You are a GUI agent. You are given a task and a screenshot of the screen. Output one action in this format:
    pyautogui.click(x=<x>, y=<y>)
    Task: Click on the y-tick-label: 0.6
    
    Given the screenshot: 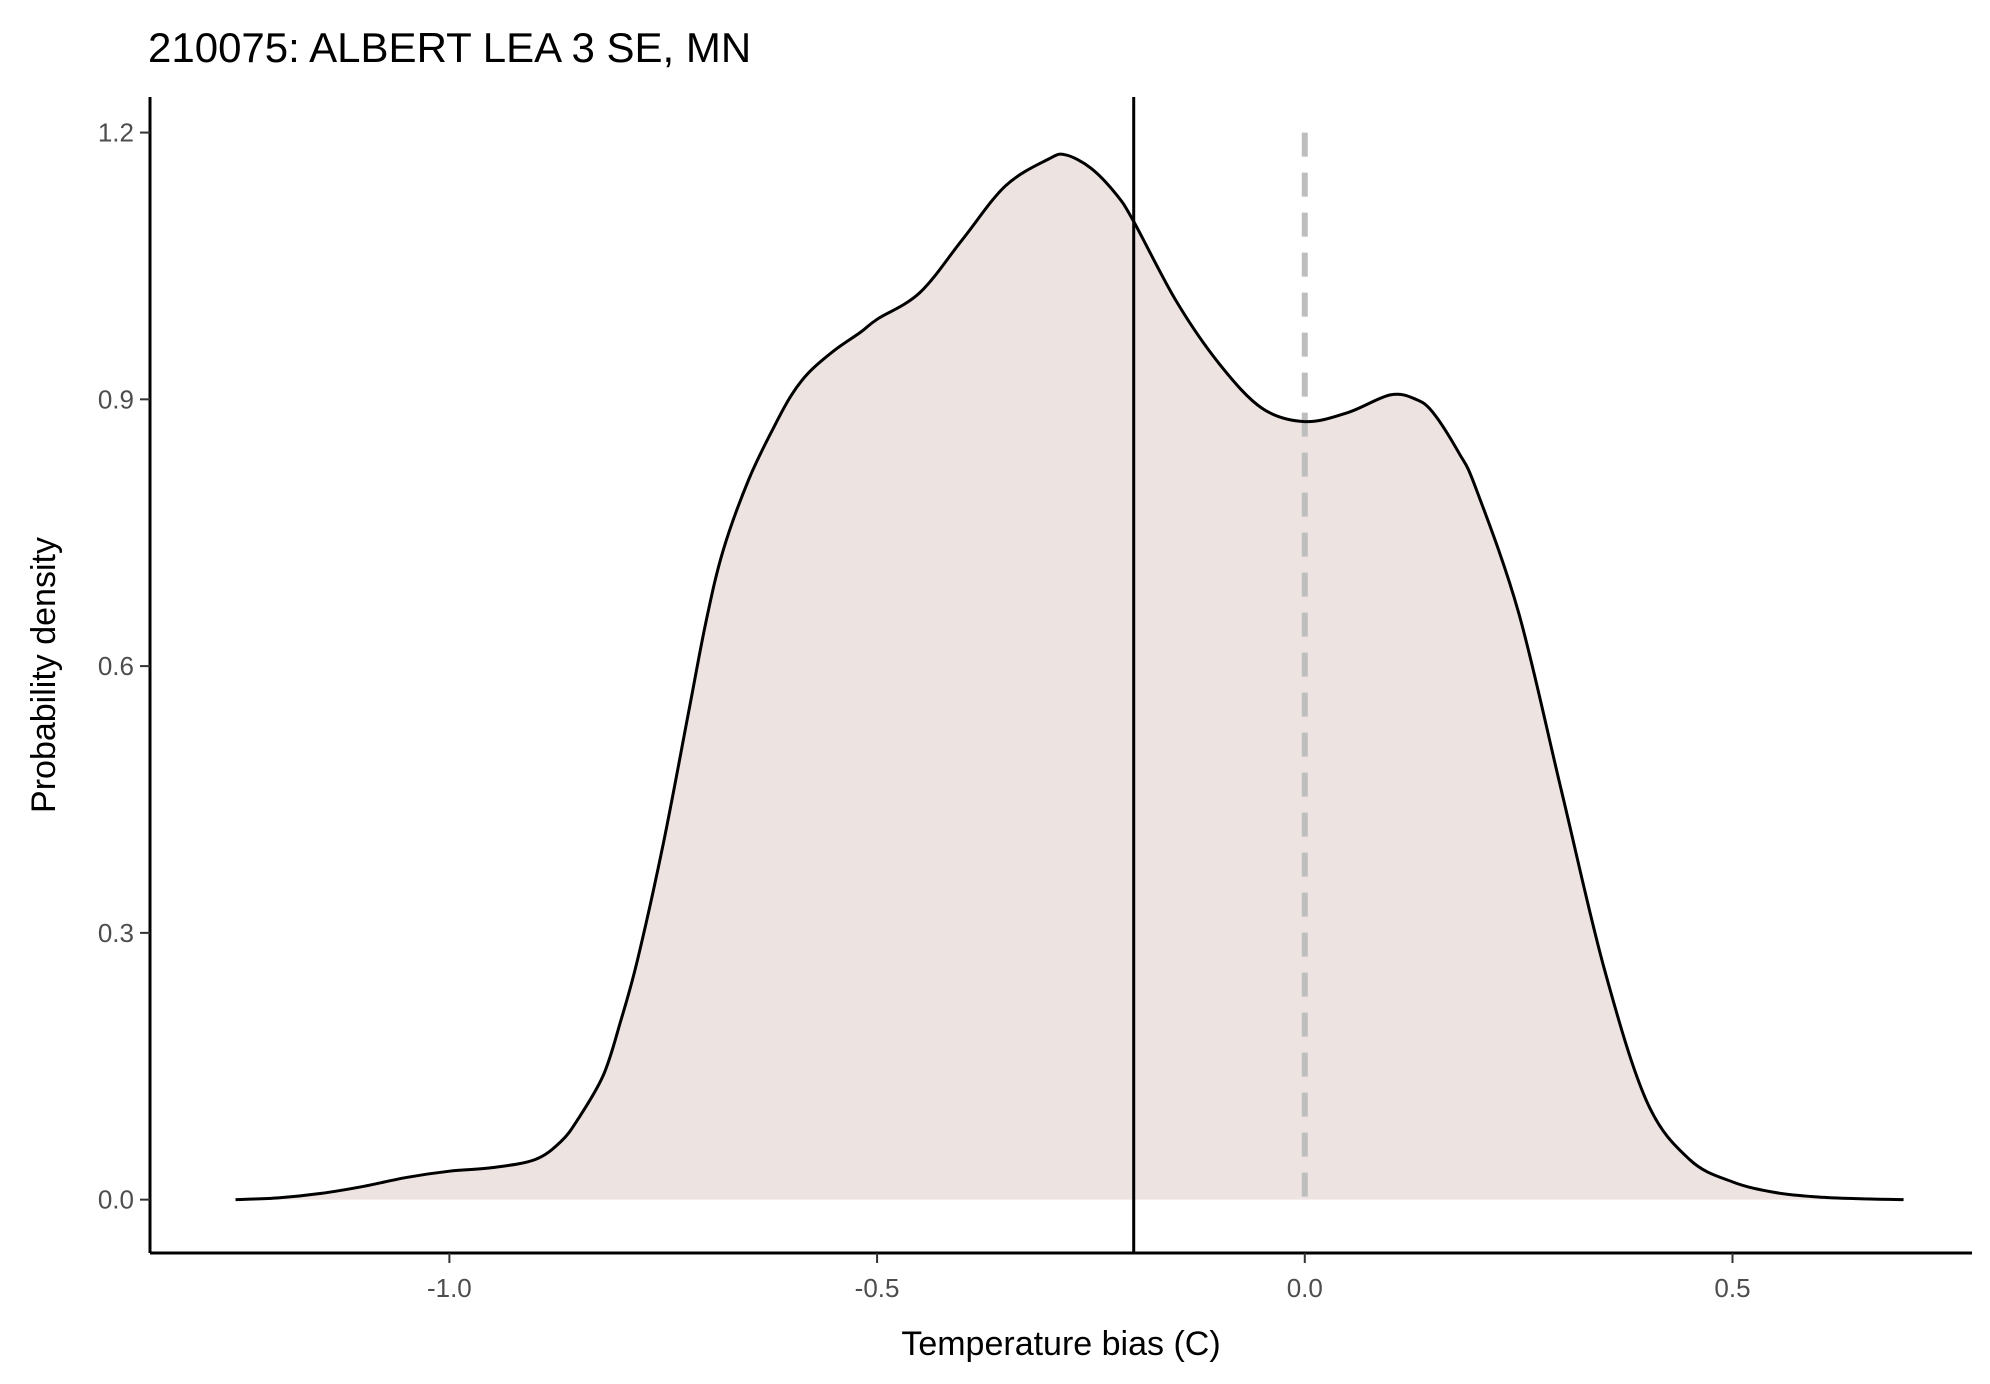 What is the action you would take?
    pyautogui.click(x=116, y=666)
    